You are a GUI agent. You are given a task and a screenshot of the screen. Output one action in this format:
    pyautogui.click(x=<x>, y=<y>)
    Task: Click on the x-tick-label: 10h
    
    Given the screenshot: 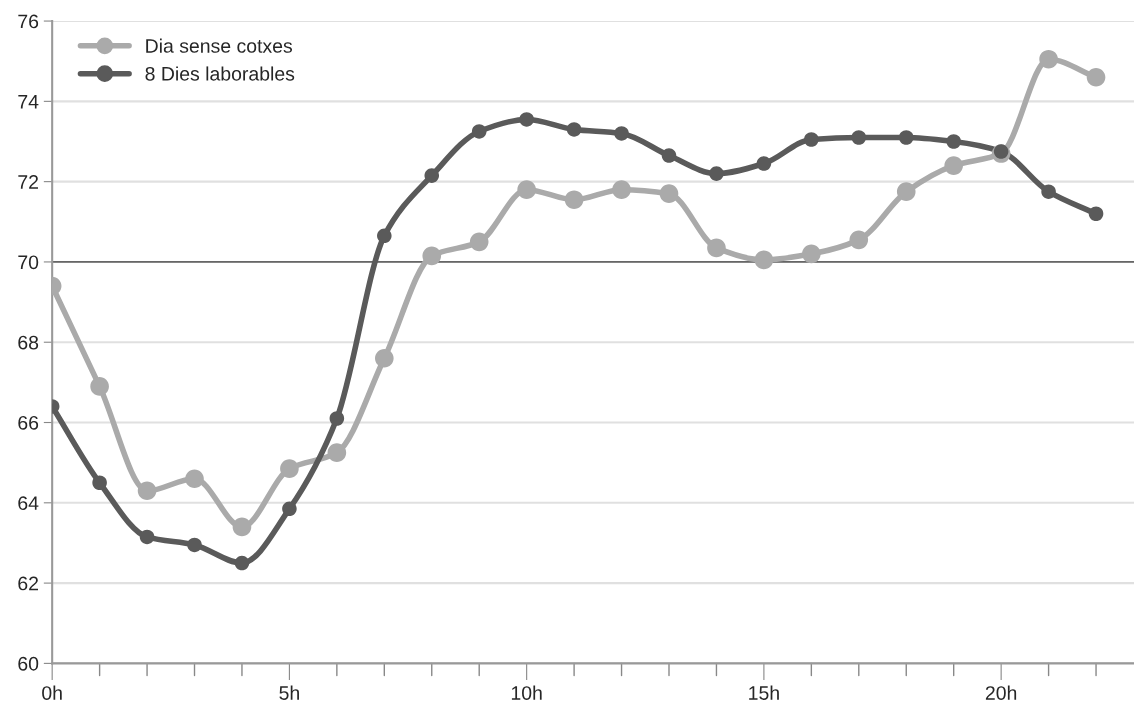 What is the action you would take?
    pyautogui.click(x=526, y=692)
    